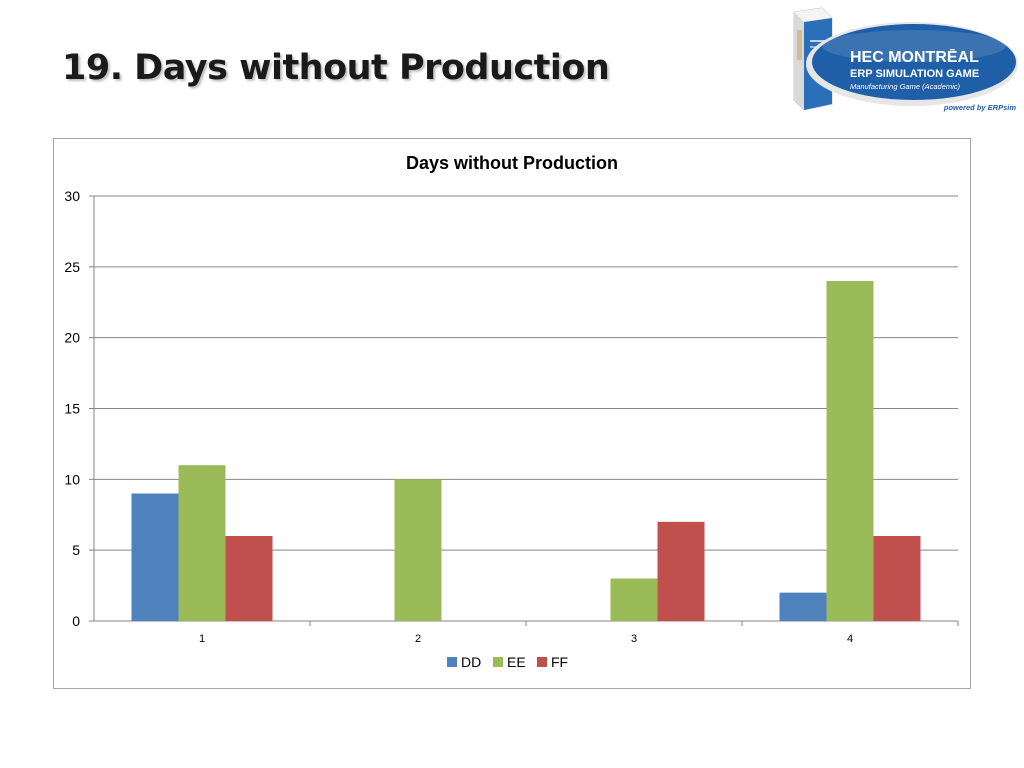 Image resolution: width=1024 pixels, height=768 pixels. I want to click on legend: DD EE FF, so click(507, 662).